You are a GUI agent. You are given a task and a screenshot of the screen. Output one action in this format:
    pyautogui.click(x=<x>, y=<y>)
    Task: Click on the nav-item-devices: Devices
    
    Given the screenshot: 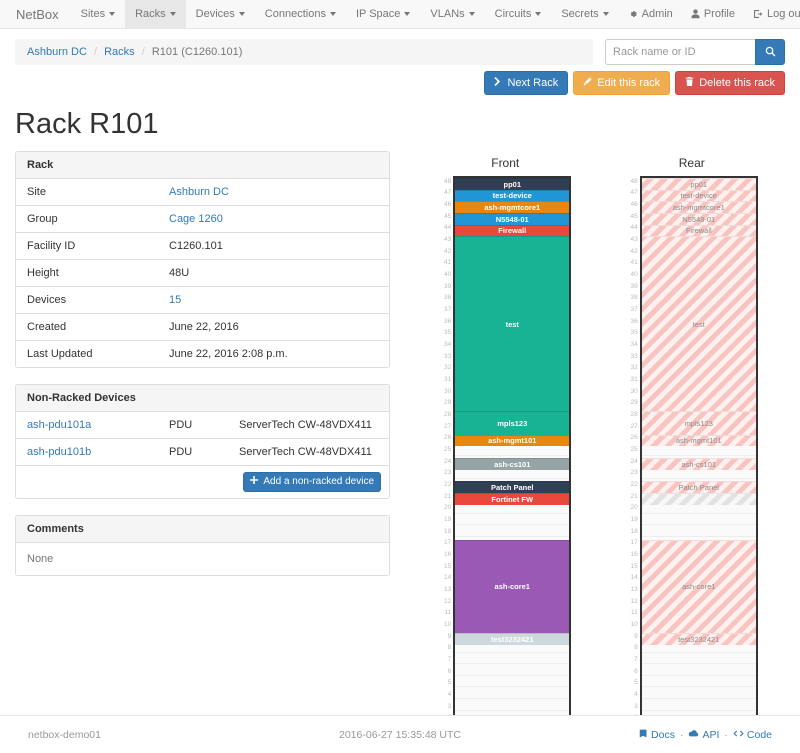 What is the action you would take?
    pyautogui.click(x=220, y=14)
    